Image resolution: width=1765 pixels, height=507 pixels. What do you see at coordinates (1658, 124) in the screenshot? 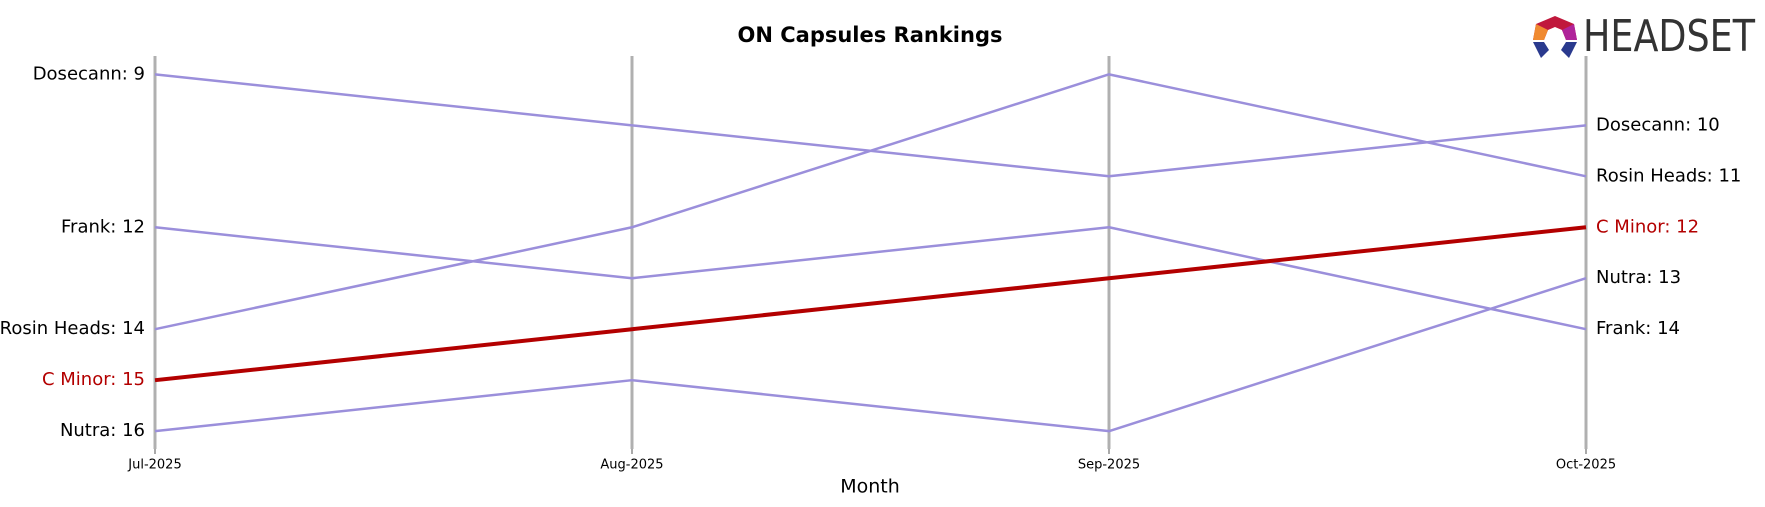
I see `value-label: Dosecann: 10` at bounding box center [1658, 124].